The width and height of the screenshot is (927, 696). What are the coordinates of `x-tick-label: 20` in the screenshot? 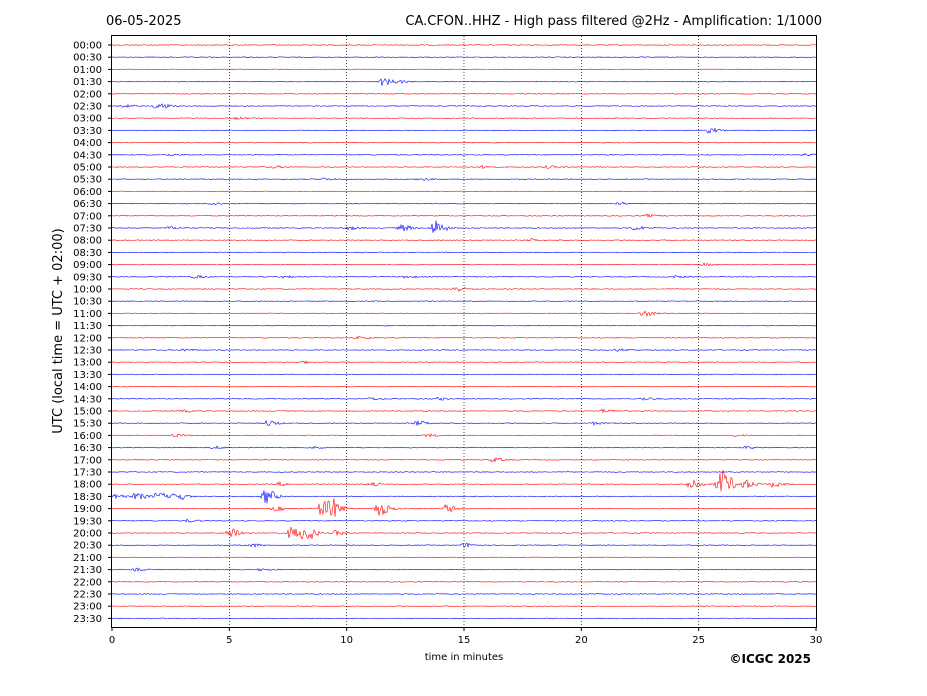 It's located at (581, 640).